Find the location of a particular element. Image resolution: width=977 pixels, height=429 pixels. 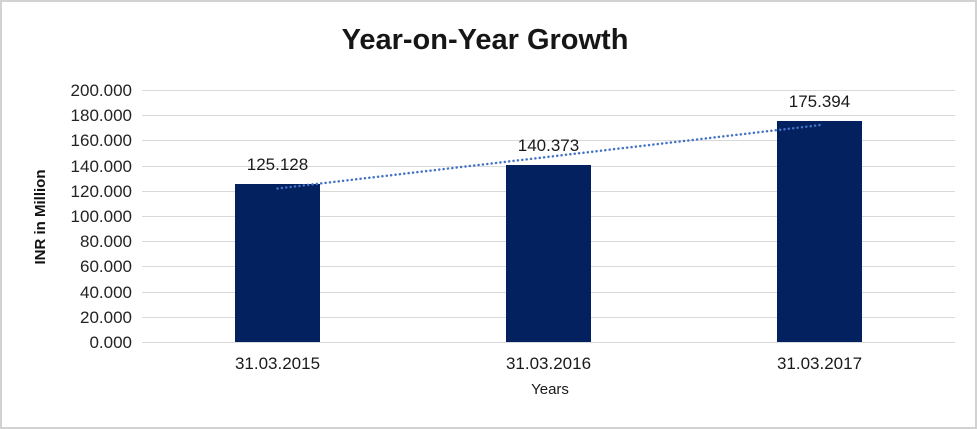

bar-value-label: 140.373 is located at coordinates (548, 146).